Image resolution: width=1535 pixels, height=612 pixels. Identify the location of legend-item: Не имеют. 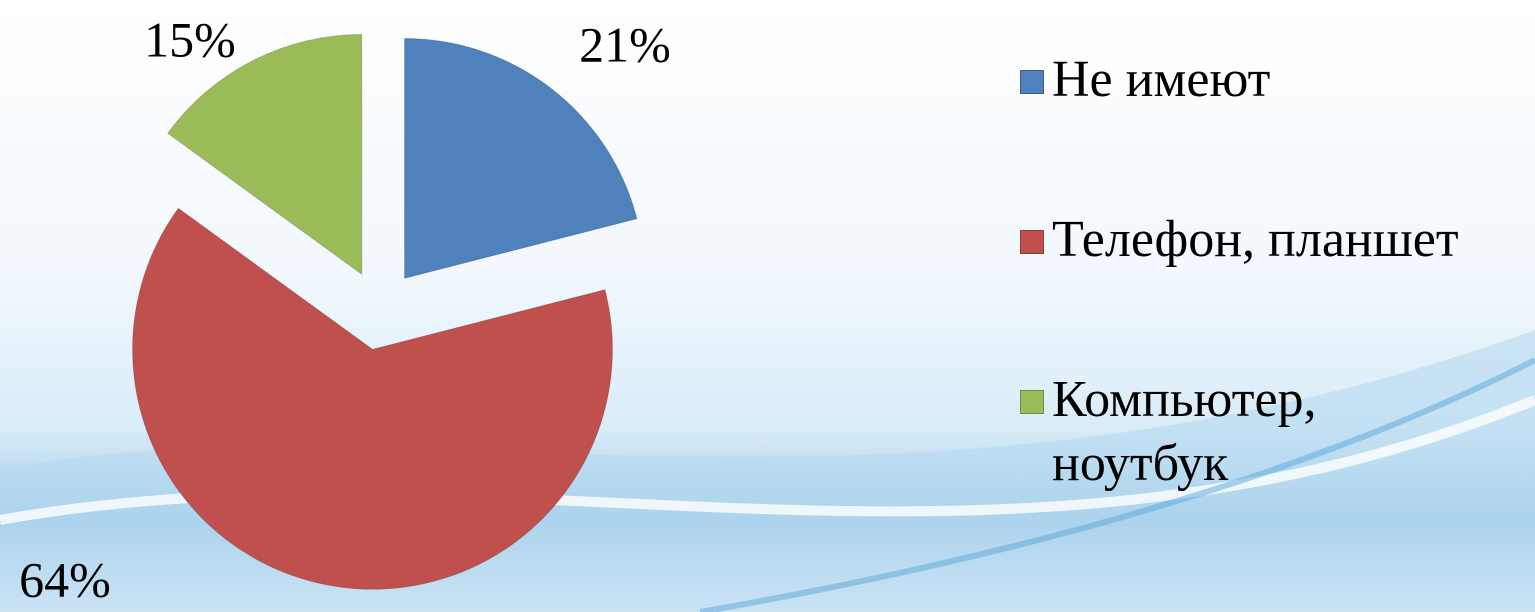
(1261, 80).